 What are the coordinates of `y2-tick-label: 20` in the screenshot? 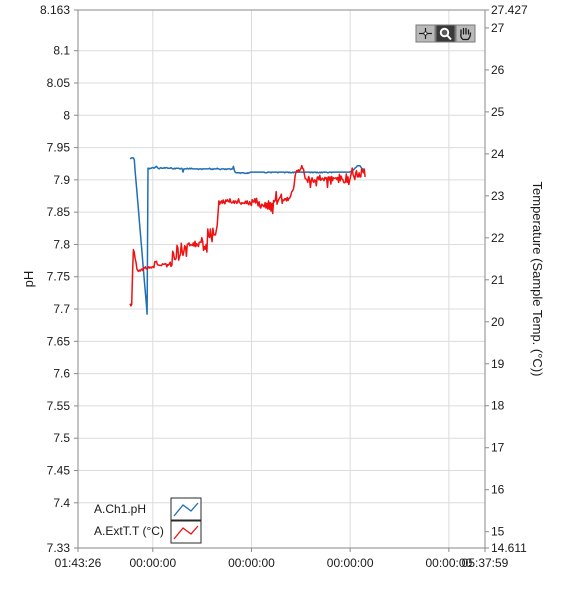 It's located at (498, 322).